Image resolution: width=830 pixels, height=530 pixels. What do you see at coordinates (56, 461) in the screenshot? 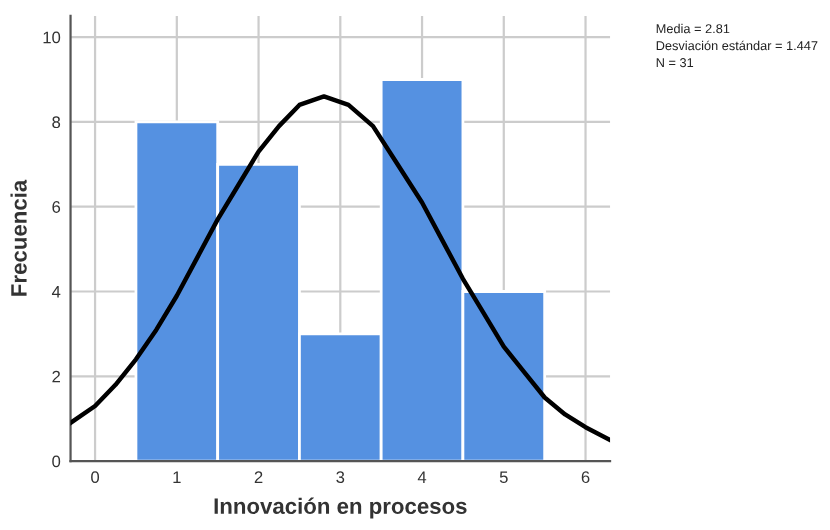
I see `y-tick-label: 0` at bounding box center [56, 461].